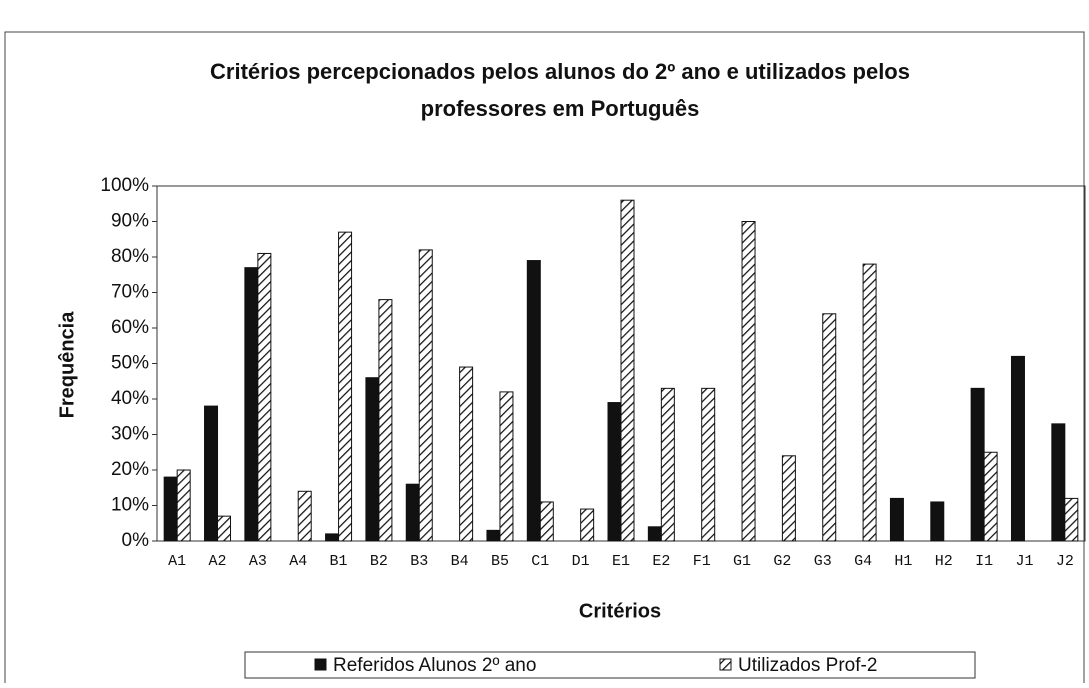 The width and height of the screenshot is (1089, 688). I want to click on legend-label: Utilizados Prof-2, so click(807, 665).